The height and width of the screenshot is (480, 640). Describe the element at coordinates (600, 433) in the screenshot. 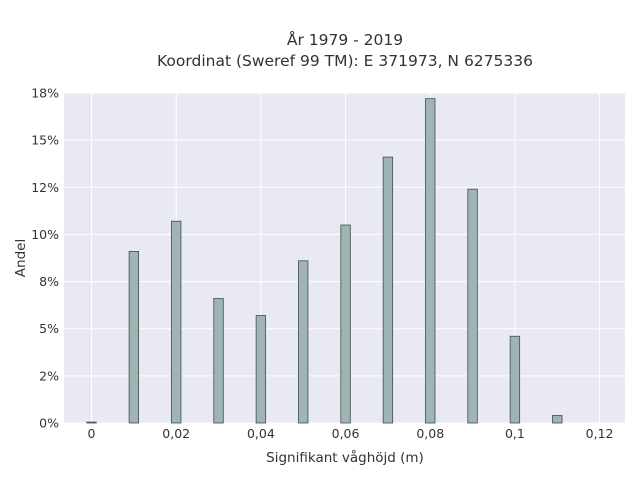

I see `x-tick-label-6: 0,12` at that location.